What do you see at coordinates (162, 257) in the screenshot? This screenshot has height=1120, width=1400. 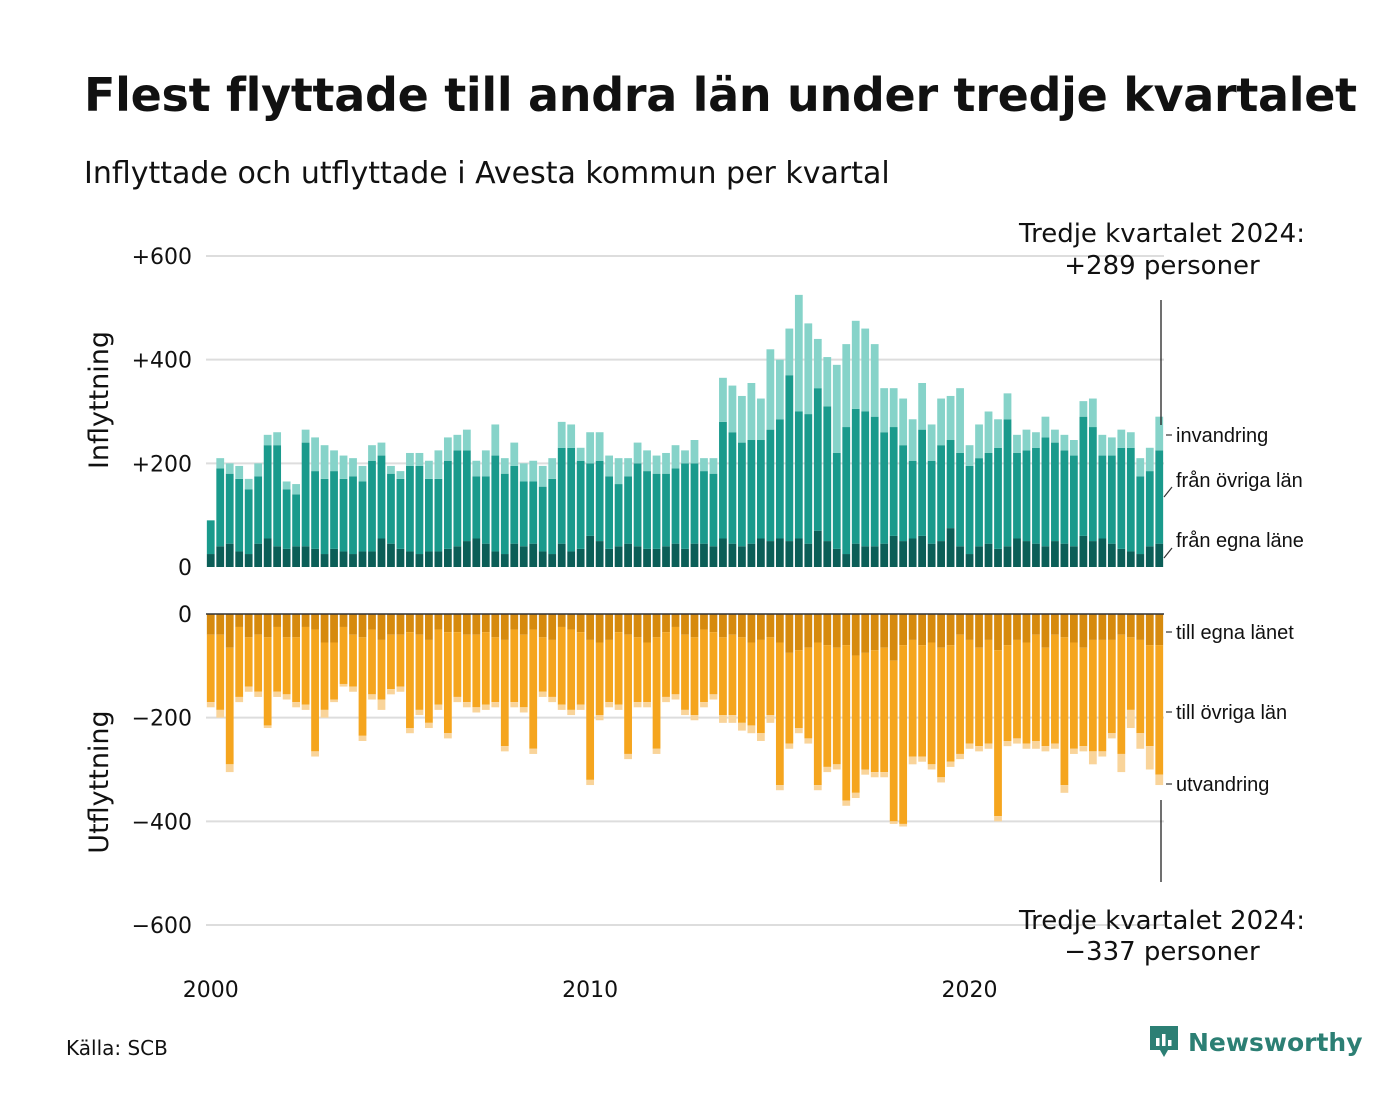 I see `y-tick-top: +600` at bounding box center [162, 257].